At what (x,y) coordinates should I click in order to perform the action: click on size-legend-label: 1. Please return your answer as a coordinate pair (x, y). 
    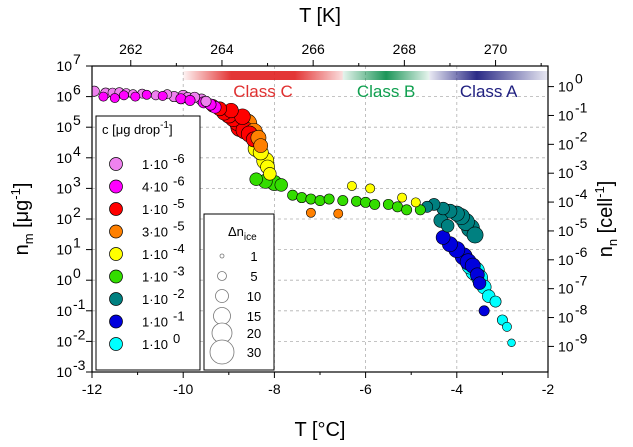
    Looking at the image, I should click on (253, 256).